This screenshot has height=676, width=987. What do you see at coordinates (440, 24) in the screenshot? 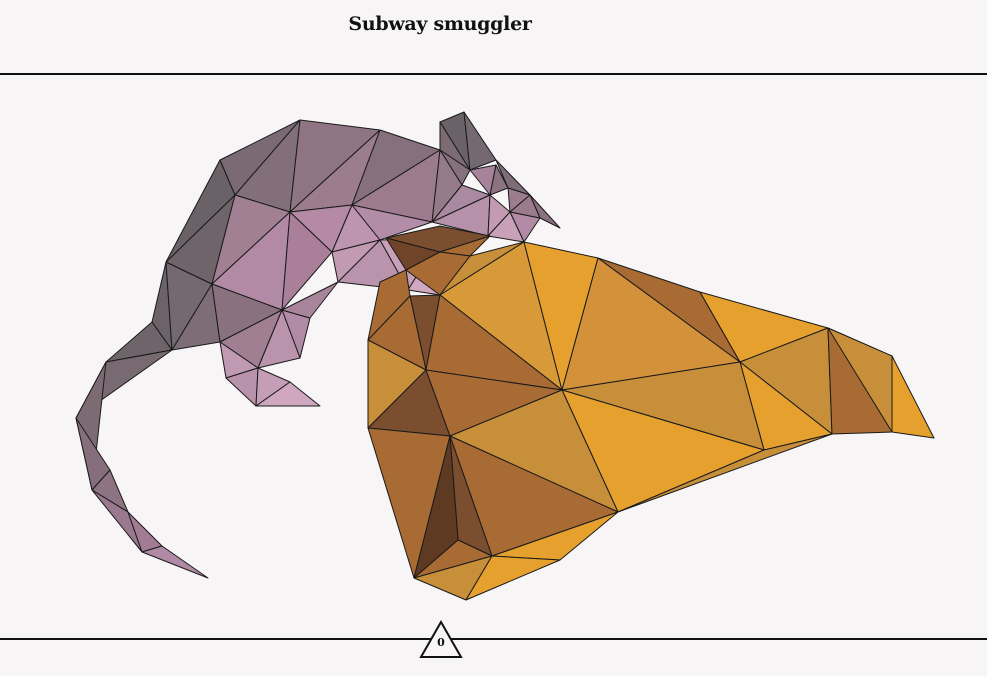
I see `puzzle-title: Subway smuggler` at bounding box center [440, 24].